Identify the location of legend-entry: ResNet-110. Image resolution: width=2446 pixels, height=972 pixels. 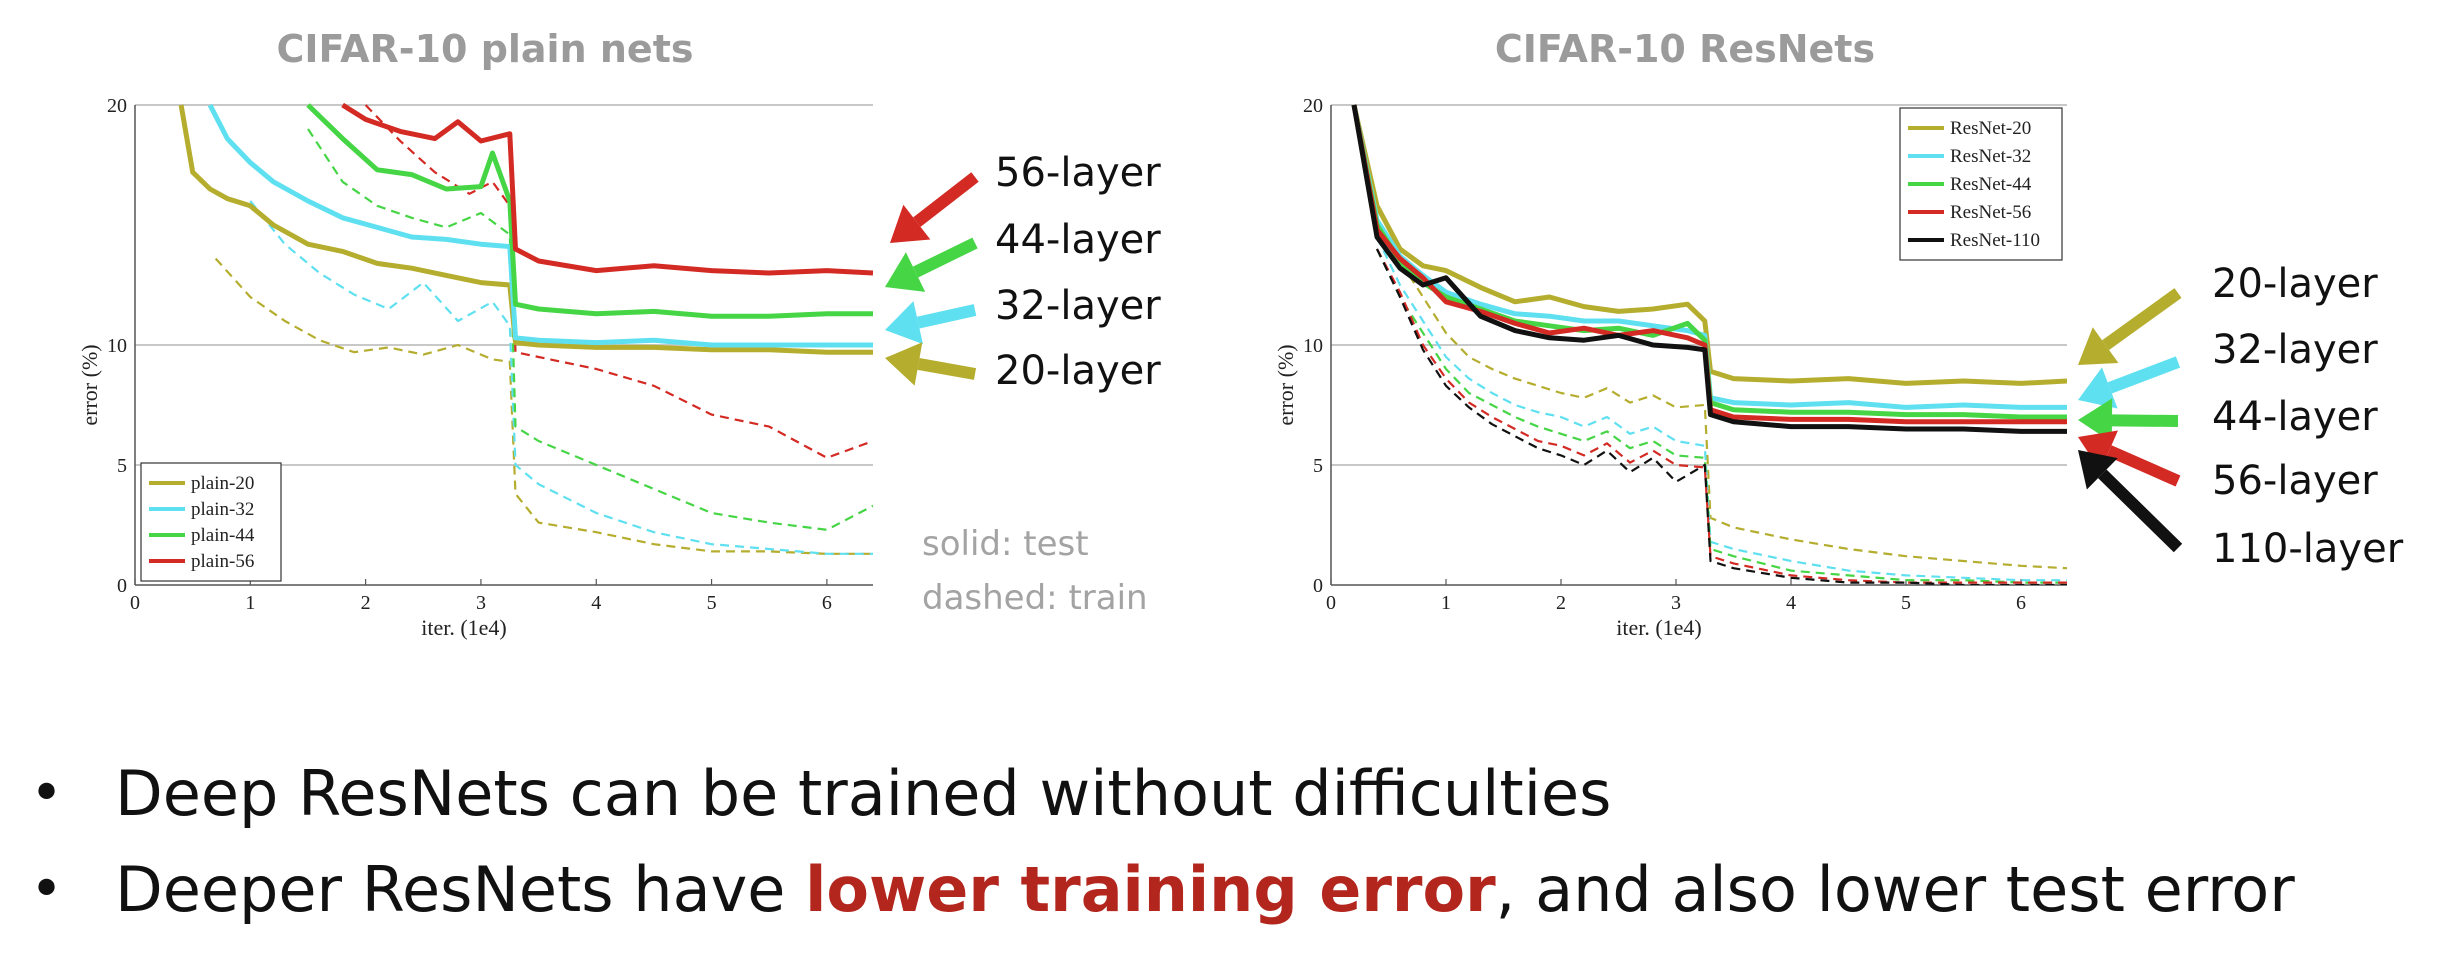
(1995, 240).